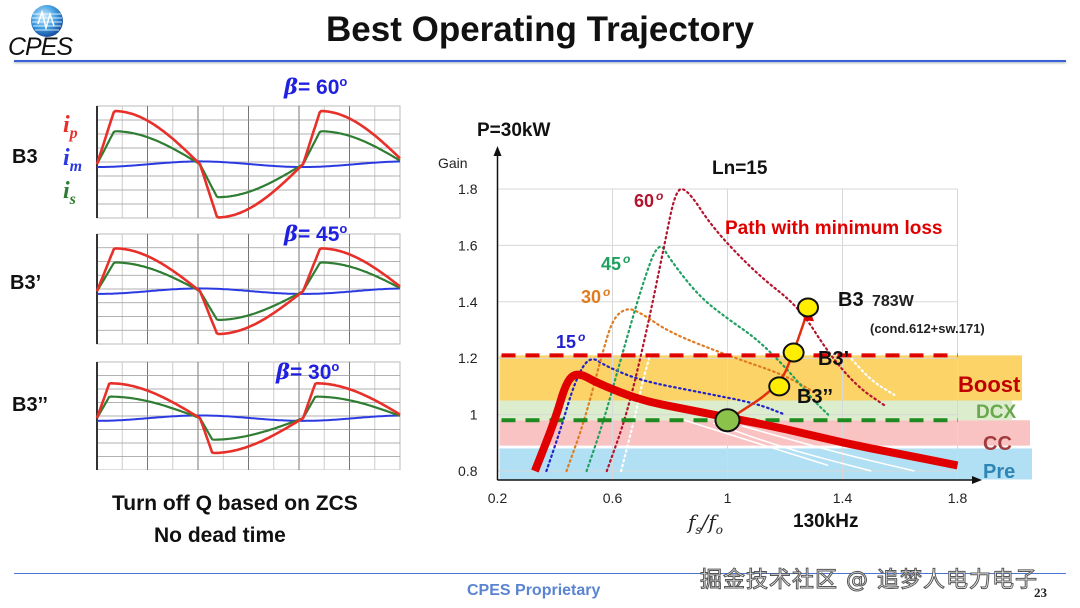 The image size is (1080, 608). I want to click on marker-label-b3-double-prime: B3’’, so click(815, 397).